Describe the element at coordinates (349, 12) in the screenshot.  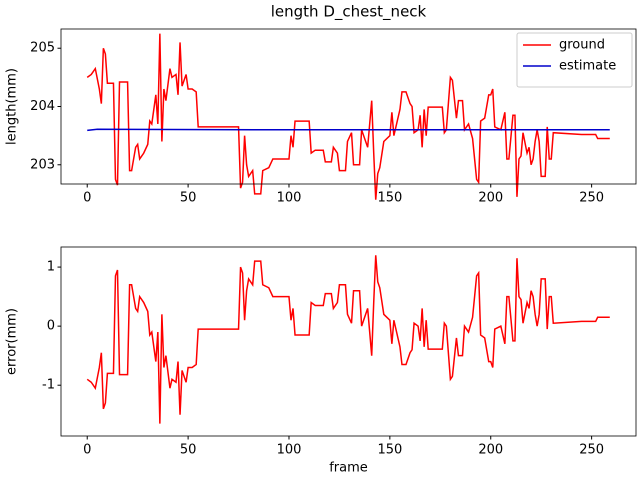
I see `chart-title: length D_chest_neck` at that location.